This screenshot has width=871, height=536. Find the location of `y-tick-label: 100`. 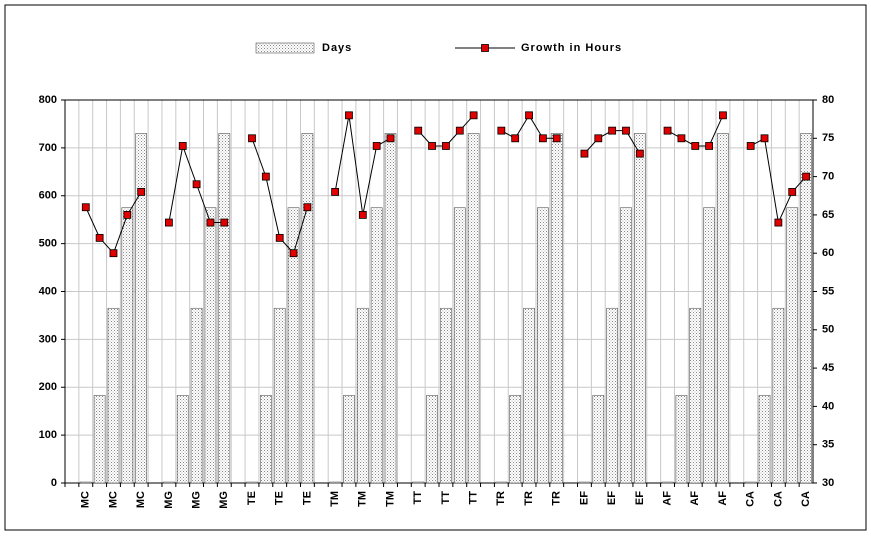

y-tick-label: 100 is located at coordinates (48, 435).